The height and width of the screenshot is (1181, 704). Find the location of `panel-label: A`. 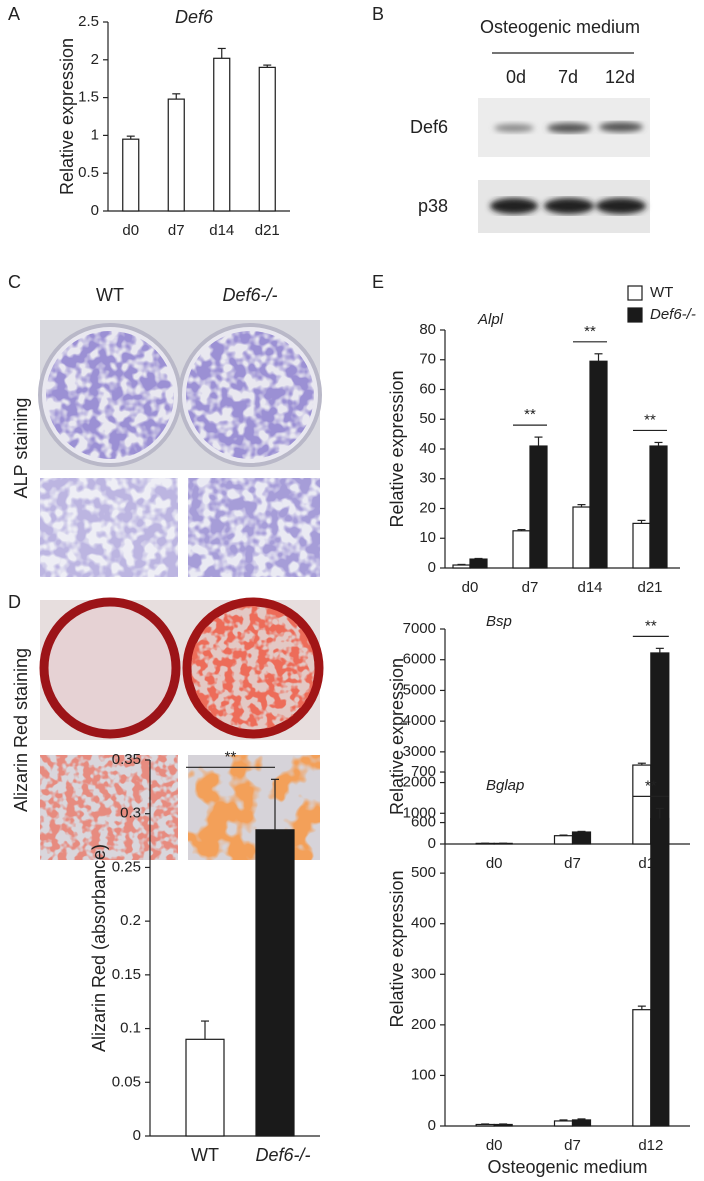

panel-label: A is located at coordinates (14, 14).